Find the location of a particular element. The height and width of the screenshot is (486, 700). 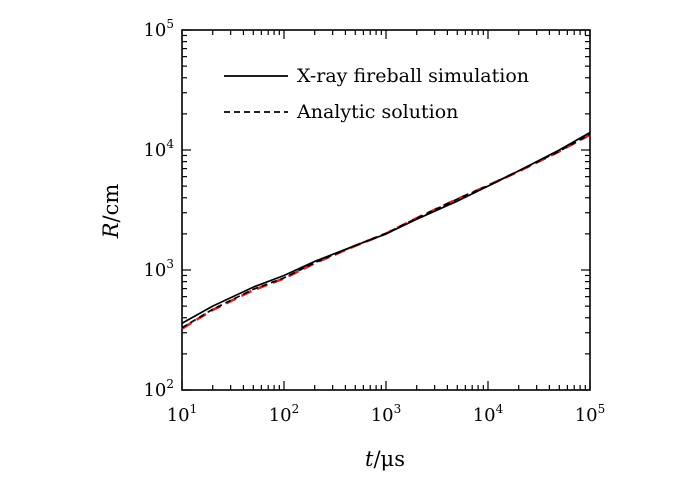

y-tick-label: 10² is located at coordinates (158, 389).